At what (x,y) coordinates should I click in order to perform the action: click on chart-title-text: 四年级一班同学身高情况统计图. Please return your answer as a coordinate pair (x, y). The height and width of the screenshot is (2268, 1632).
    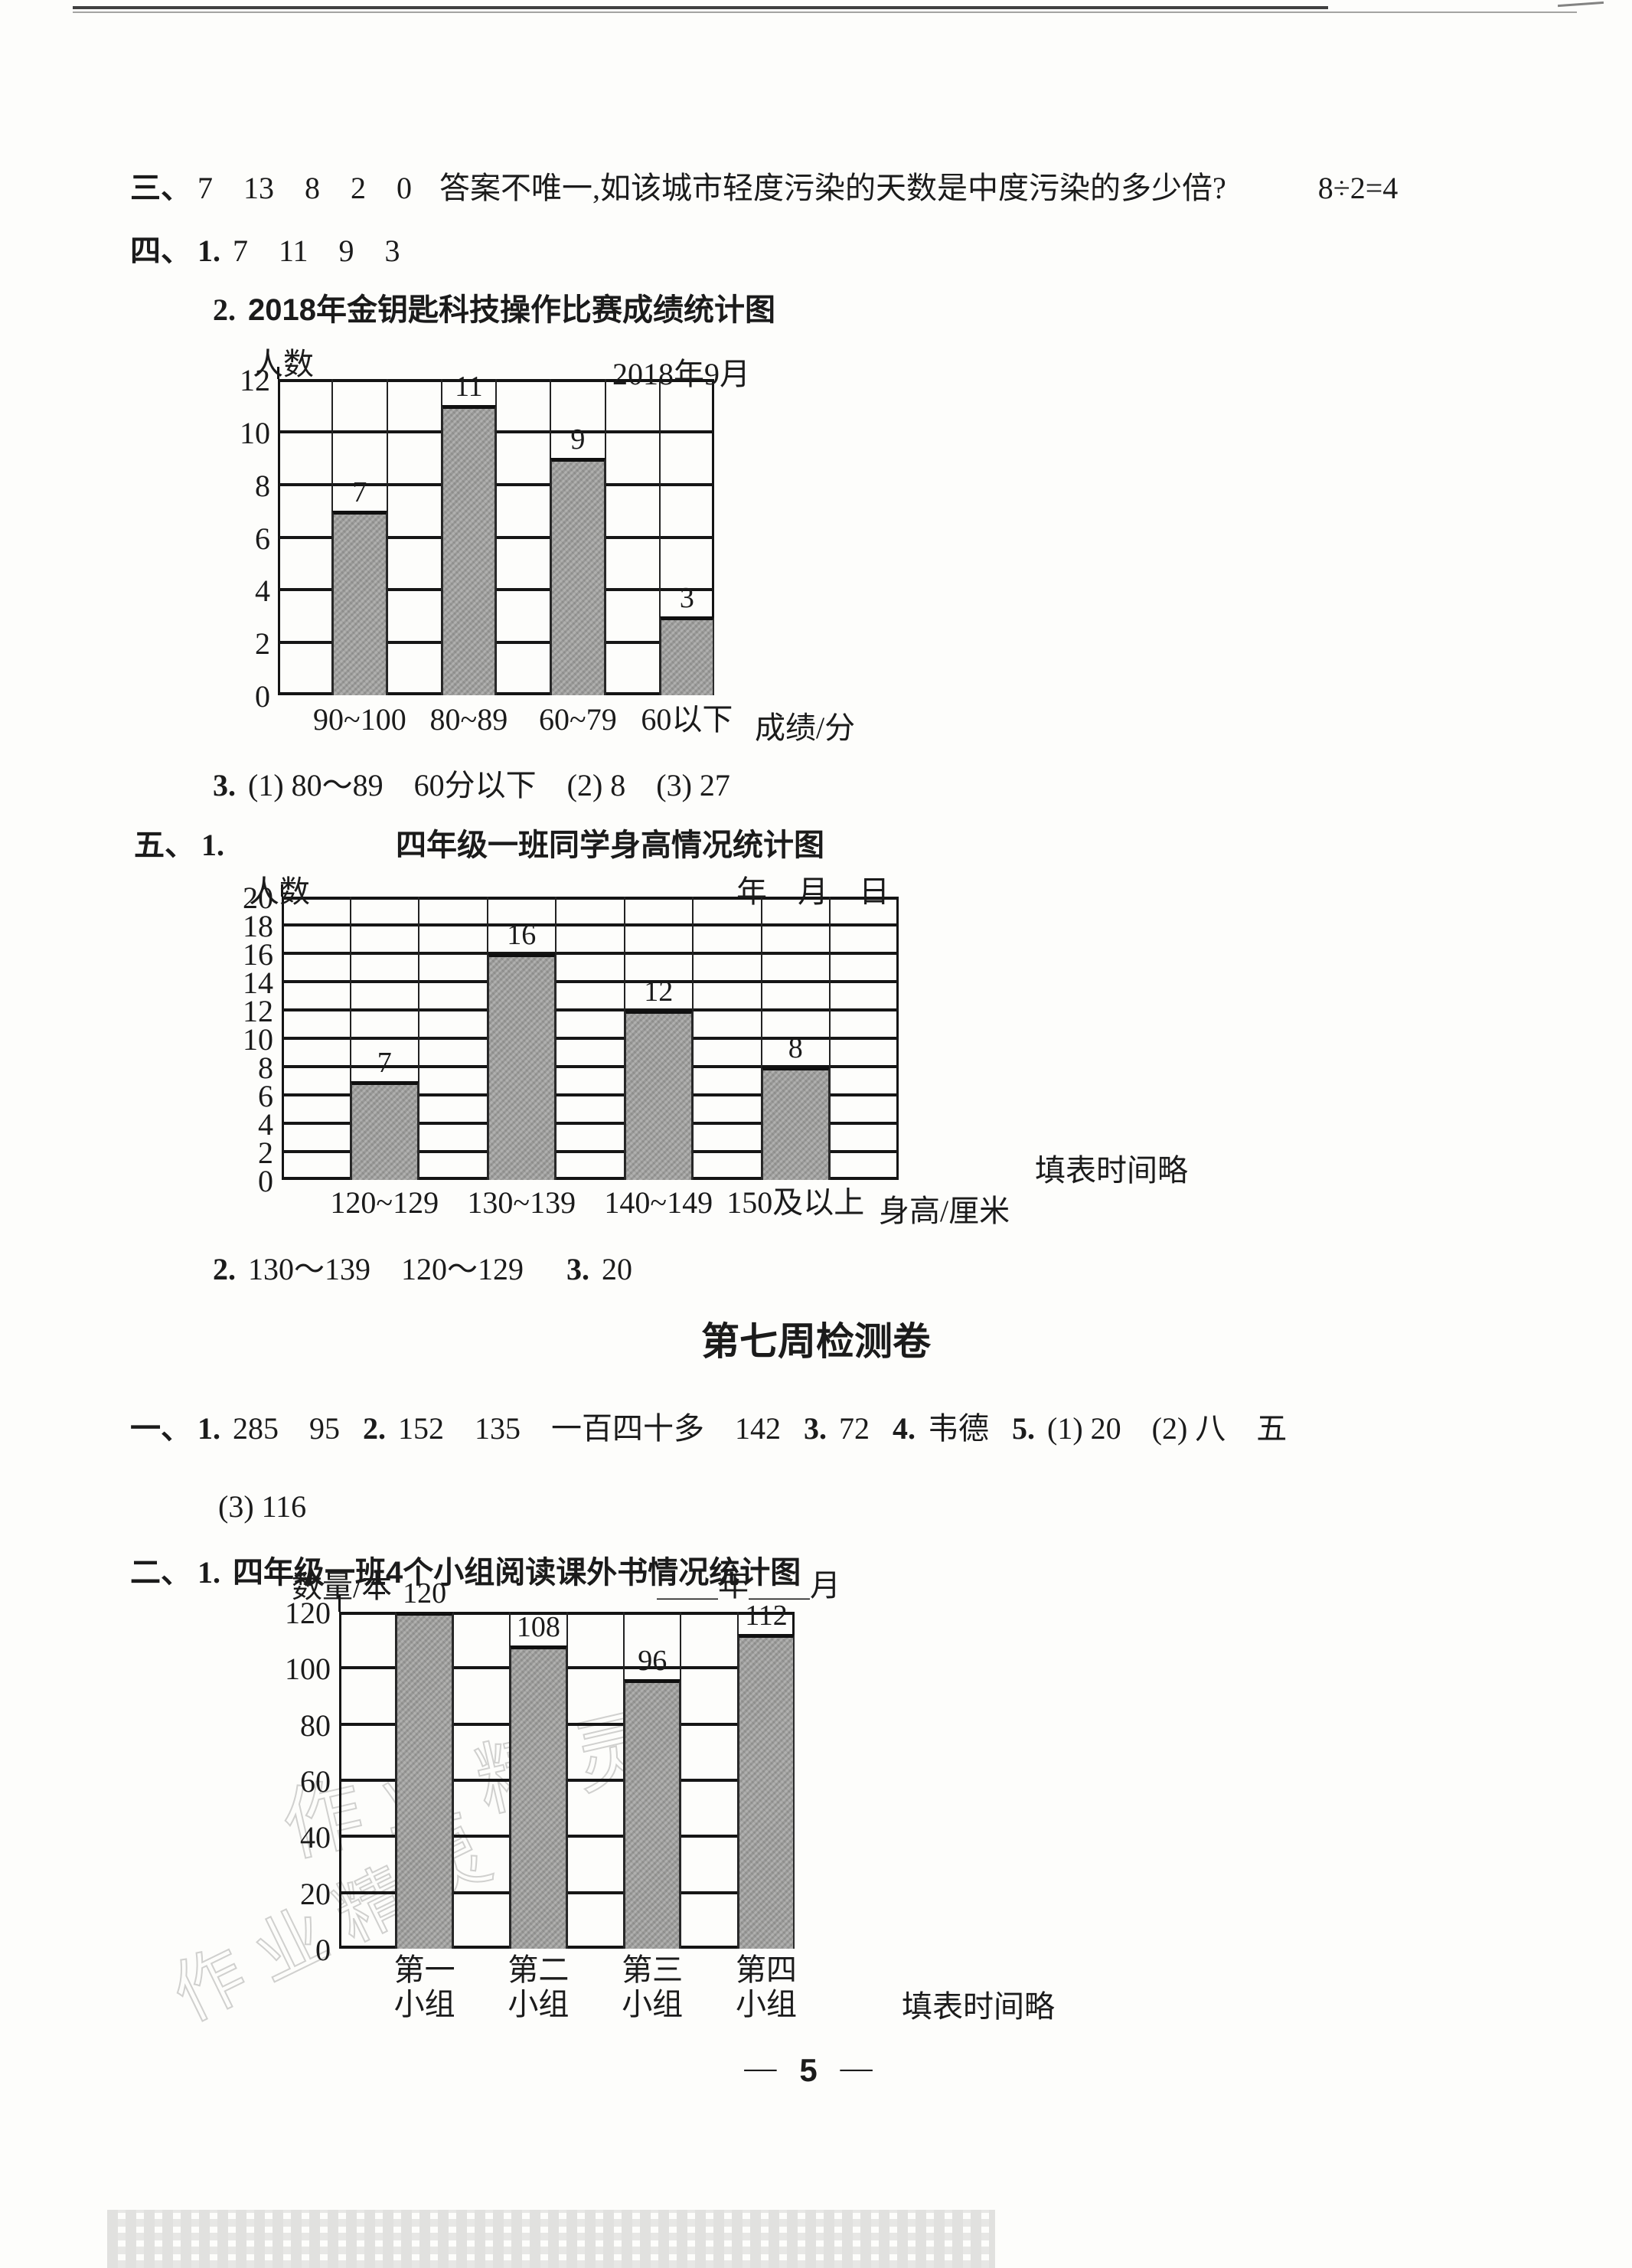
    Looking at the image, I should click on (610, 845).